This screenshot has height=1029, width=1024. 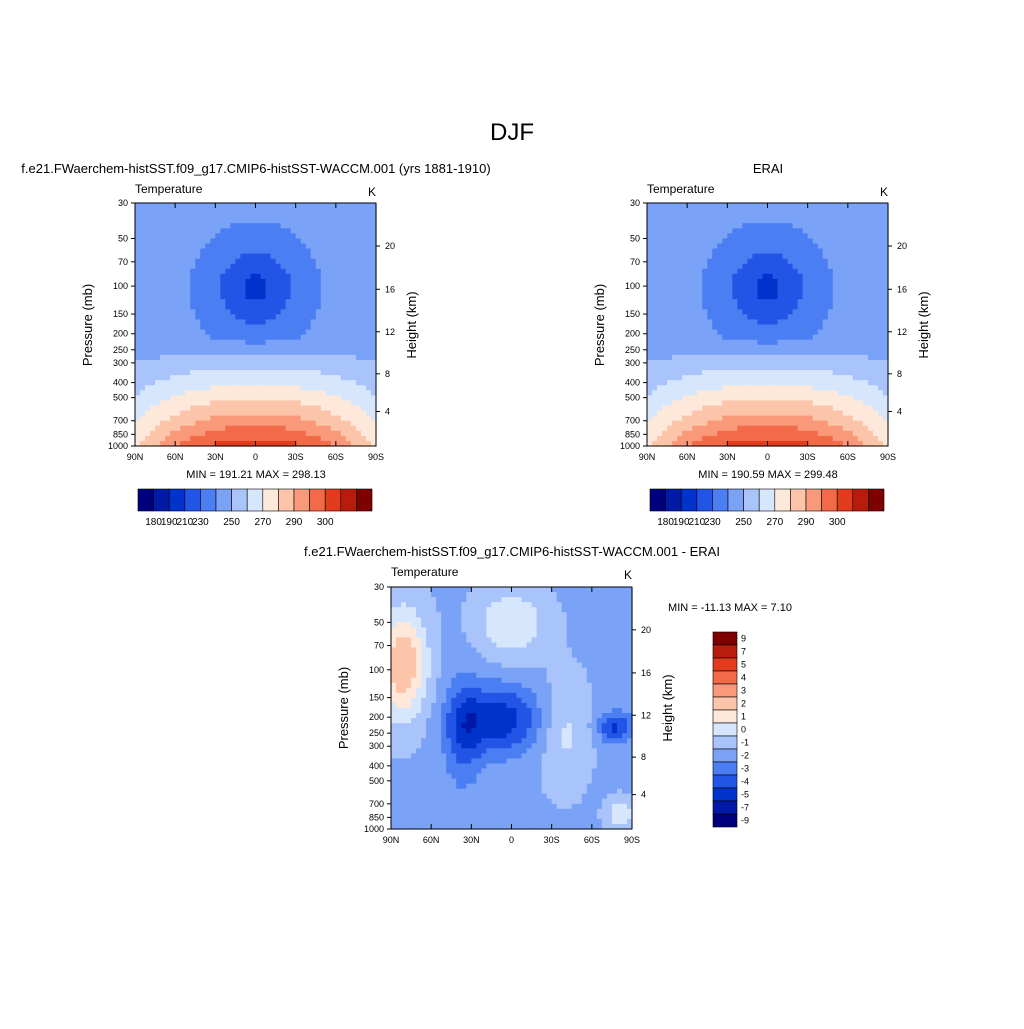 I want to click on y-tick-label: 850, so click(x=120, y=434).